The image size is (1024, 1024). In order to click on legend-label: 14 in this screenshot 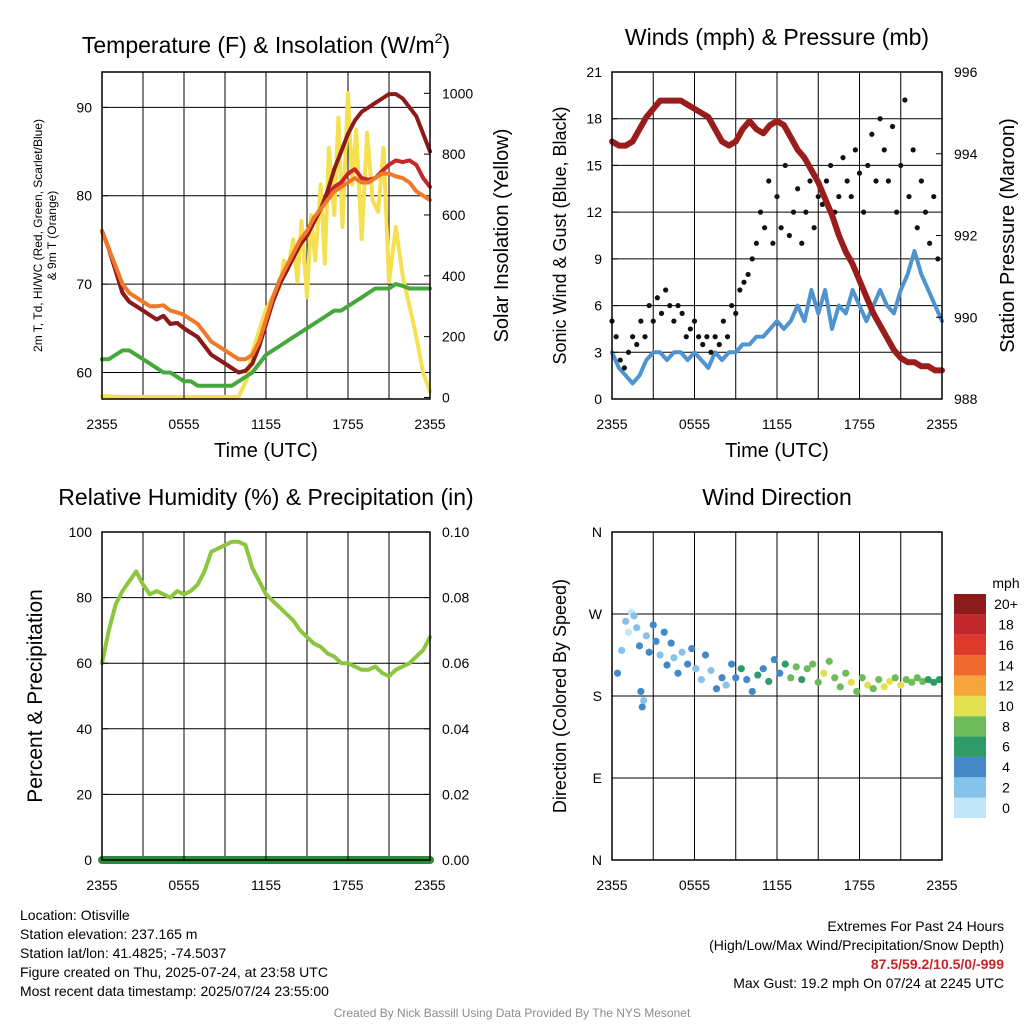, I will do `click(1006, 665)`.